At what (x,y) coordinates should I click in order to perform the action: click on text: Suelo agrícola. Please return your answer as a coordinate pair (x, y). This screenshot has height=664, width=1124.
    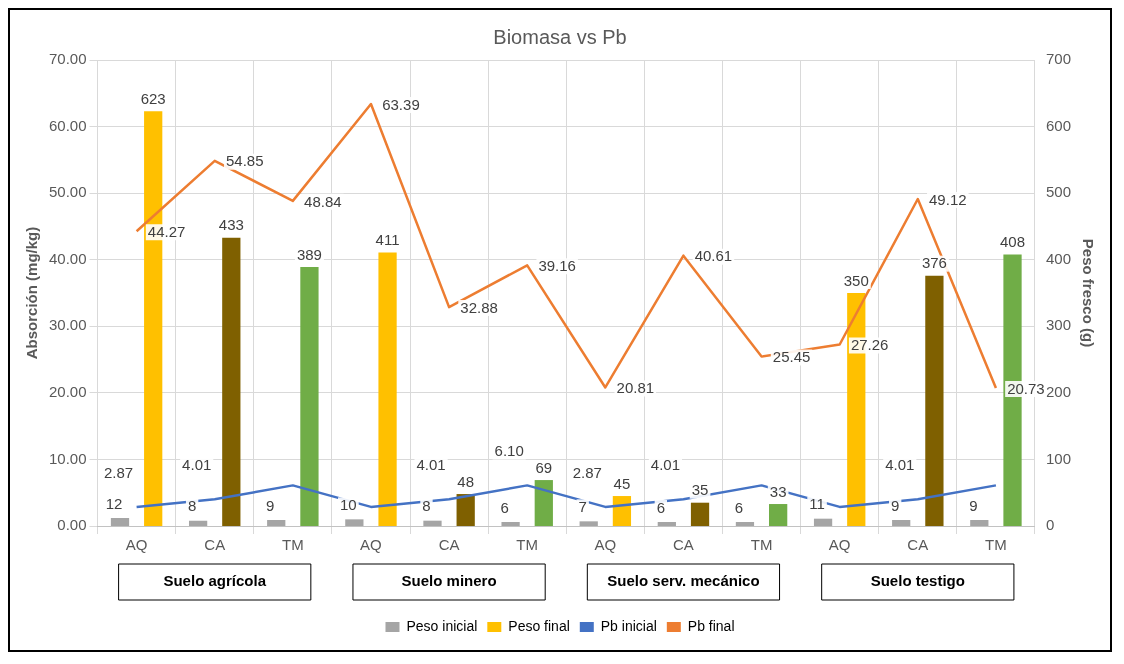
    Looking at the image, I should click on (215, 581).